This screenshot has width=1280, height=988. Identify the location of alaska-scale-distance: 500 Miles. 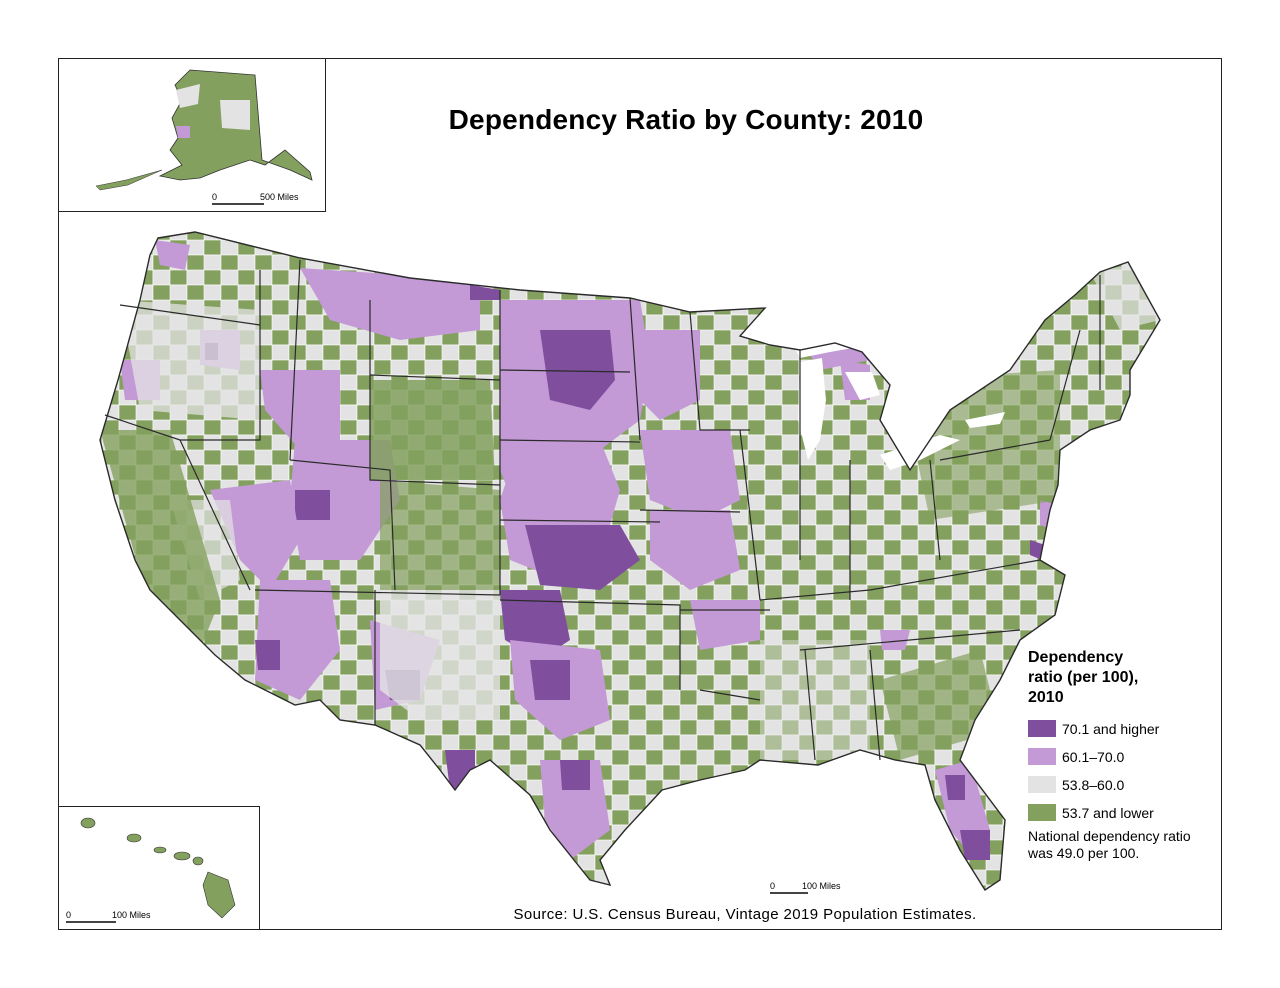
(279, 197).